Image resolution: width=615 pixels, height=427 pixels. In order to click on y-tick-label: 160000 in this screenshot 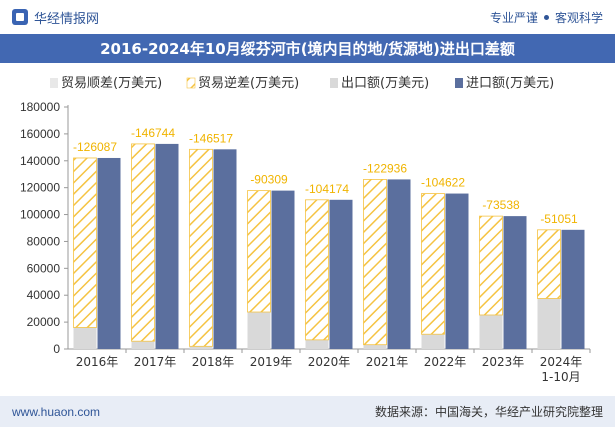, I will do `click(40, 134)`.